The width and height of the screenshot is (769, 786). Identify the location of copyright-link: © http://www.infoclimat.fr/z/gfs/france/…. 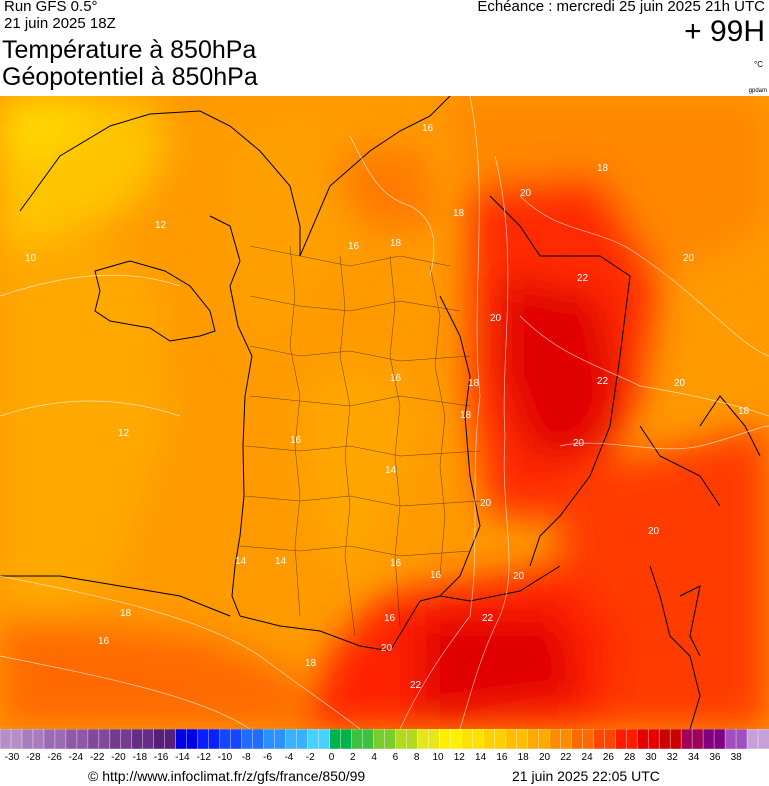
(227, 776).